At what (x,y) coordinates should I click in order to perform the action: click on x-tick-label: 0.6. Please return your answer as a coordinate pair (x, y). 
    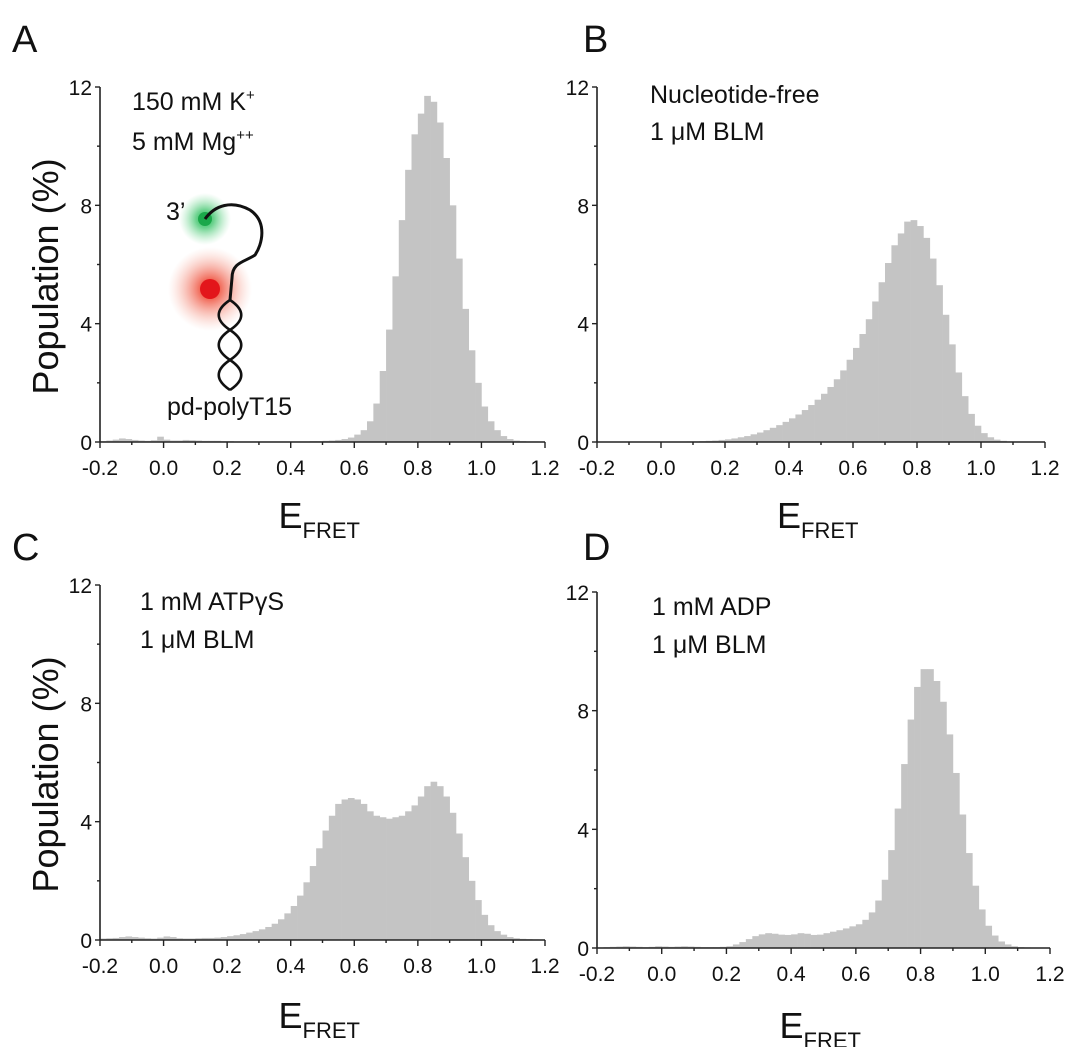
    Looking at the image, I should click on (852, 468).